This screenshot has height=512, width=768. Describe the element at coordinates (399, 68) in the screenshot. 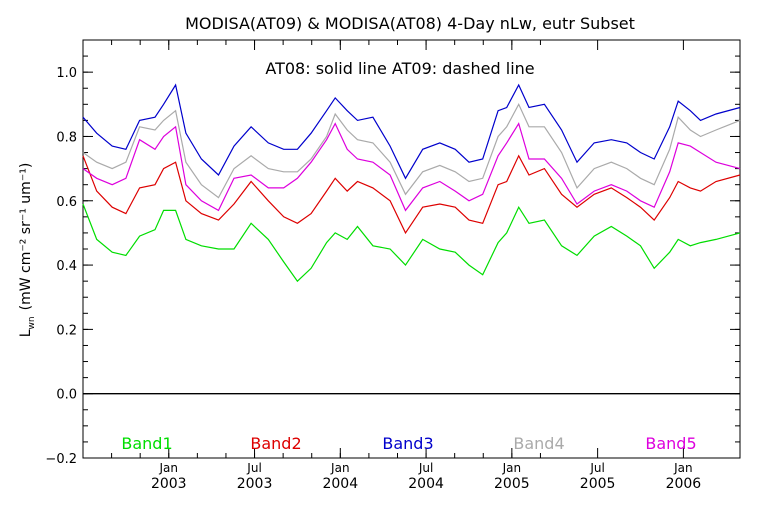

I see `chart-subtitle: AT08: solid line AT09: dashed line` at that location.